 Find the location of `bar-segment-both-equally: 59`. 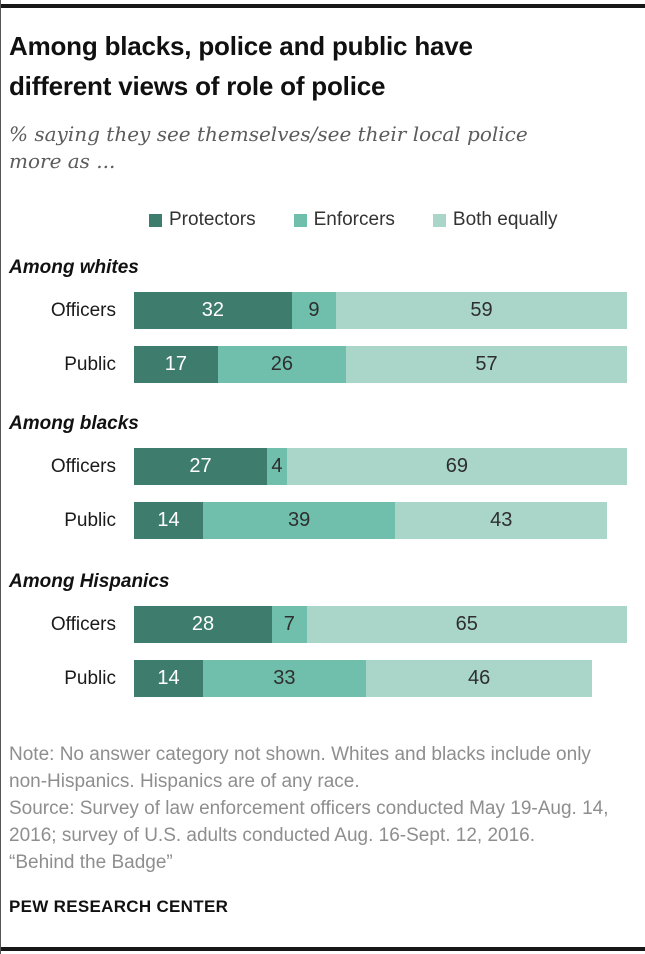

bar-segment-both-equally: 59 is located at coordinates (481, 310).